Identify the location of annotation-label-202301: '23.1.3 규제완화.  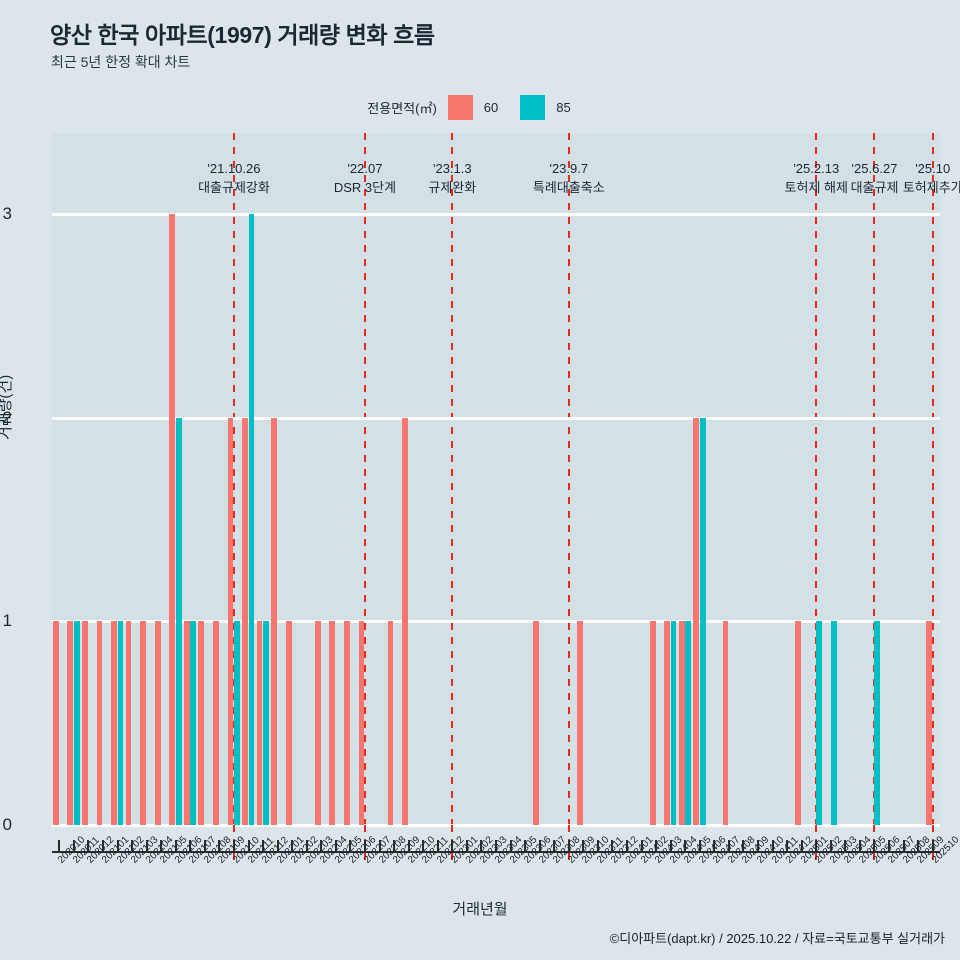
(452, 179).